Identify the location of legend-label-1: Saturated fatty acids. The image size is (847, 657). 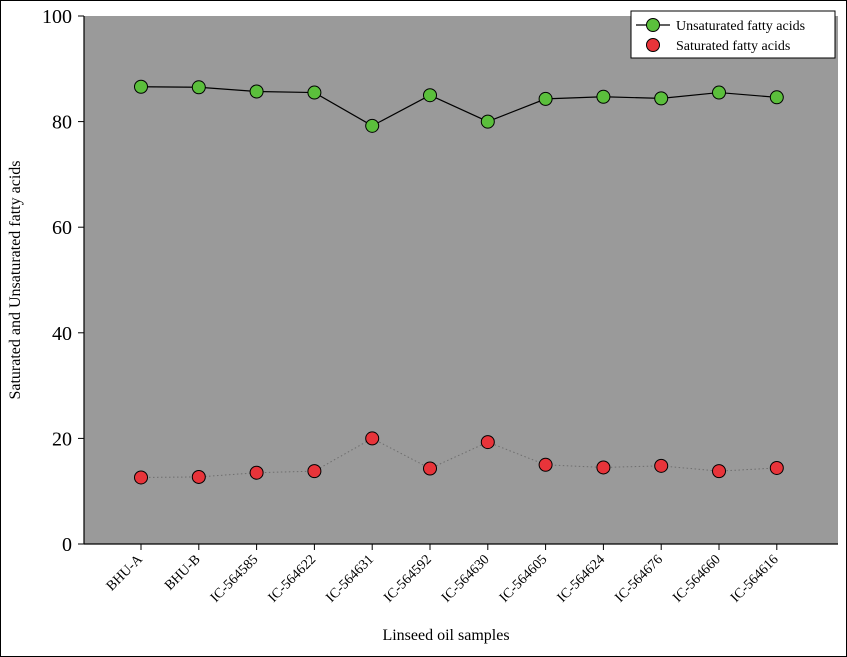
(733, 46).